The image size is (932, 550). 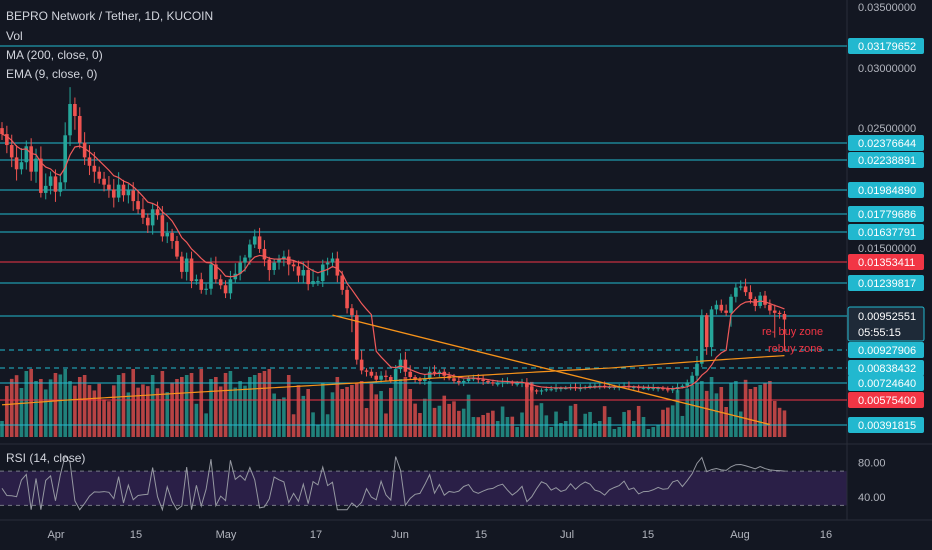 I want to click on level-label: 0.00391815, so click(x=887, y=426).